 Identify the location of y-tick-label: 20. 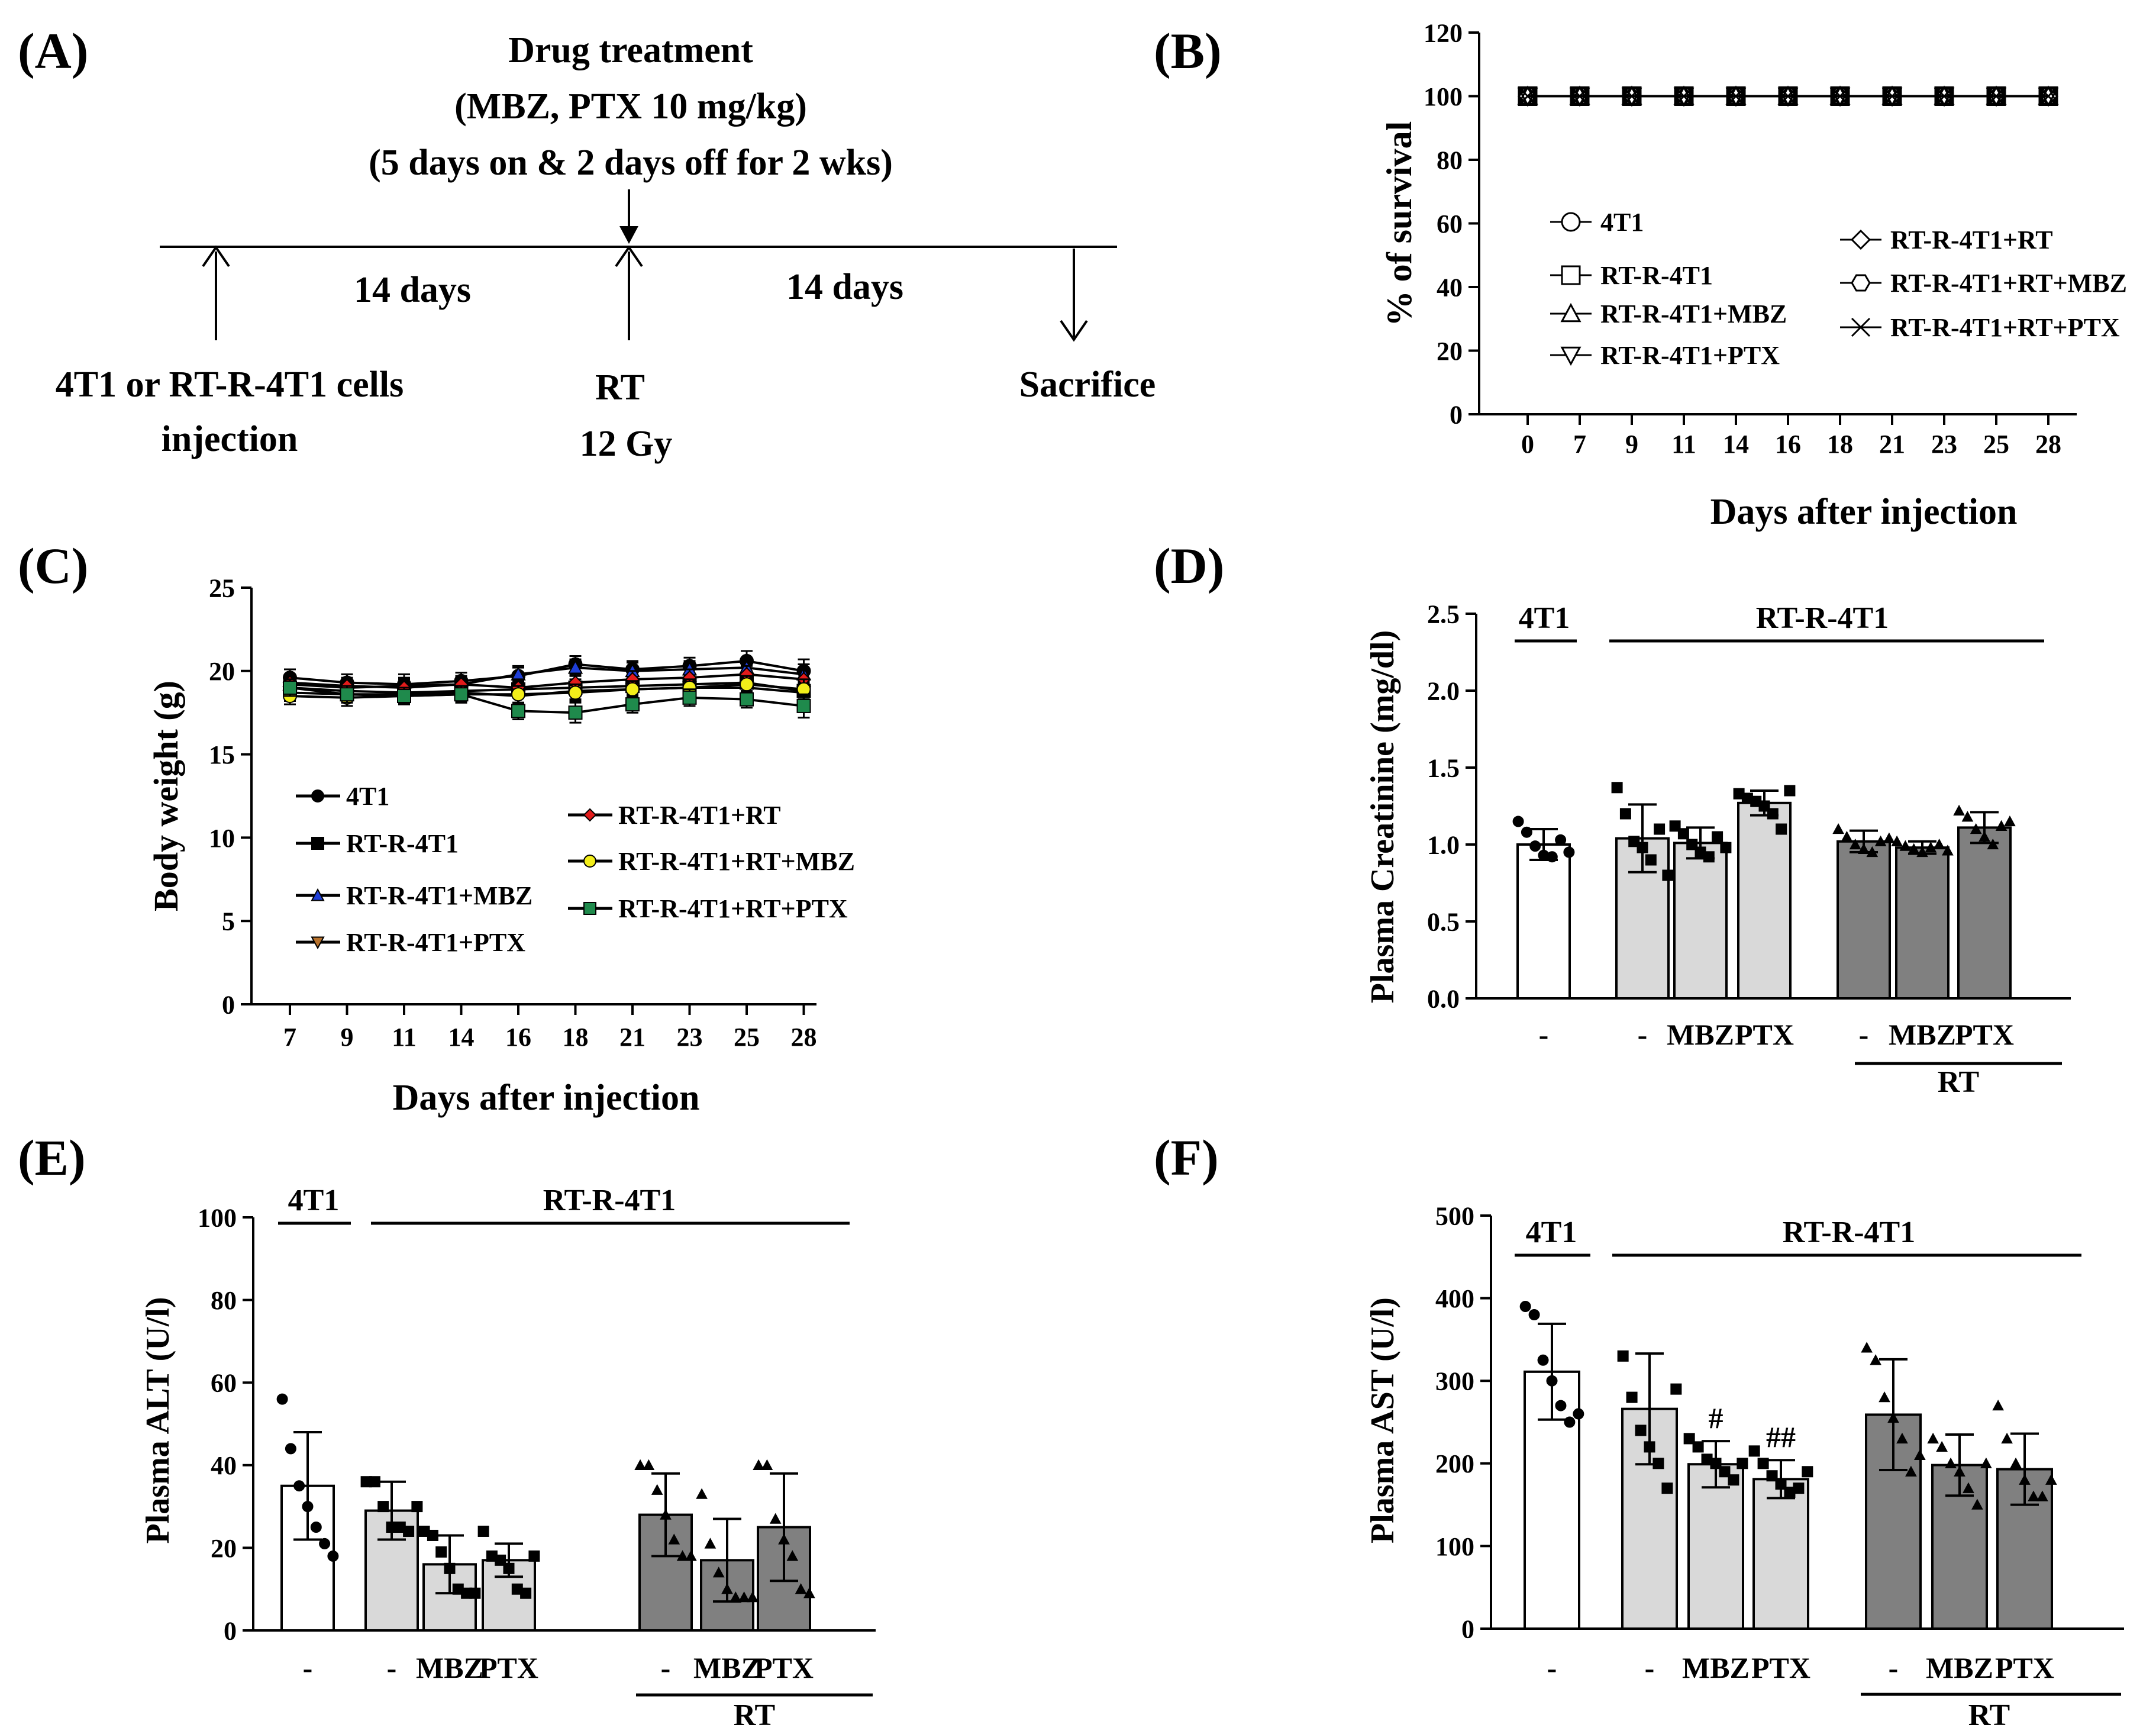
(1450, 351).